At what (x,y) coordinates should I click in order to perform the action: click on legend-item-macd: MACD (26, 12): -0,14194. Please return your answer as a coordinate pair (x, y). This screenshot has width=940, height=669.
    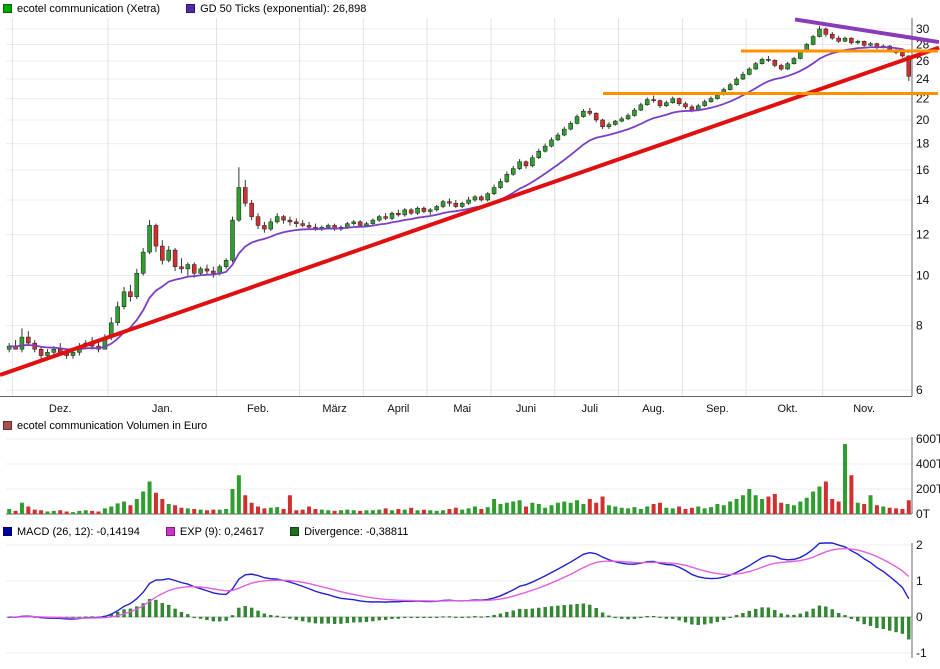
    Looking at the image, I should click on (71, 532).